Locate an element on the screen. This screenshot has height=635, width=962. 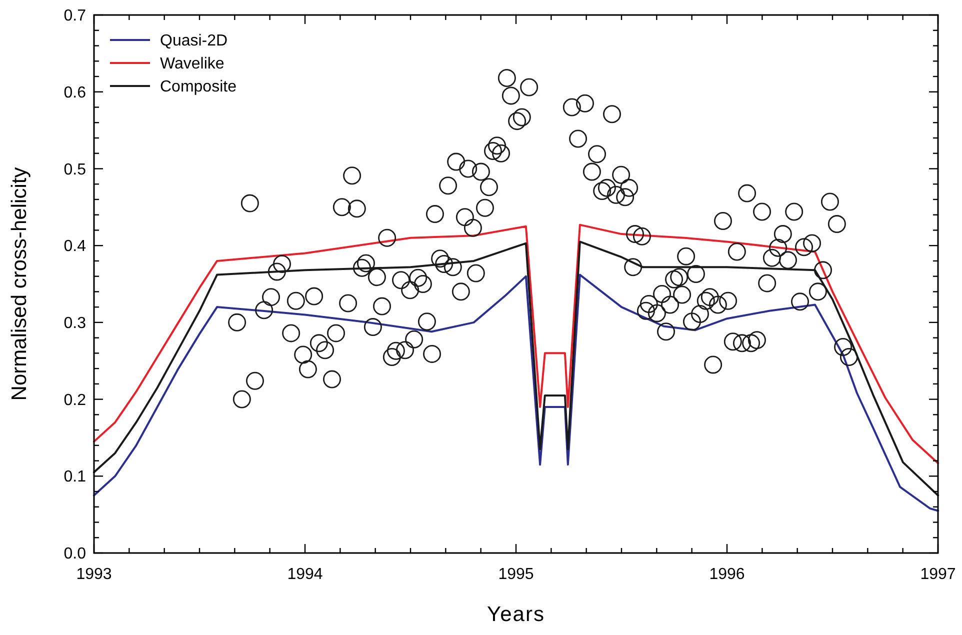
x-tick-label: 1995 is located at coordinates (516, 574).